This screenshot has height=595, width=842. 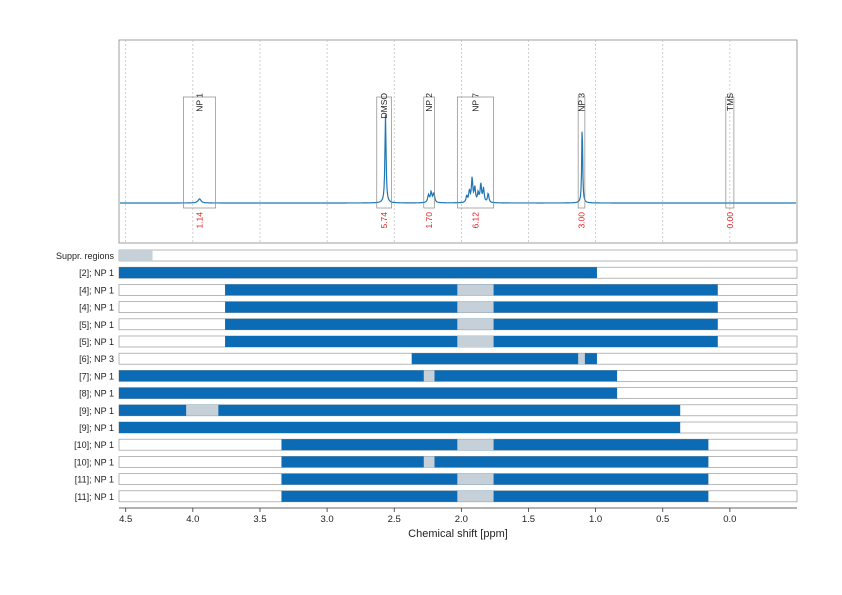 I want to click on integral-label: 6.12, so click(x=475, y=220).